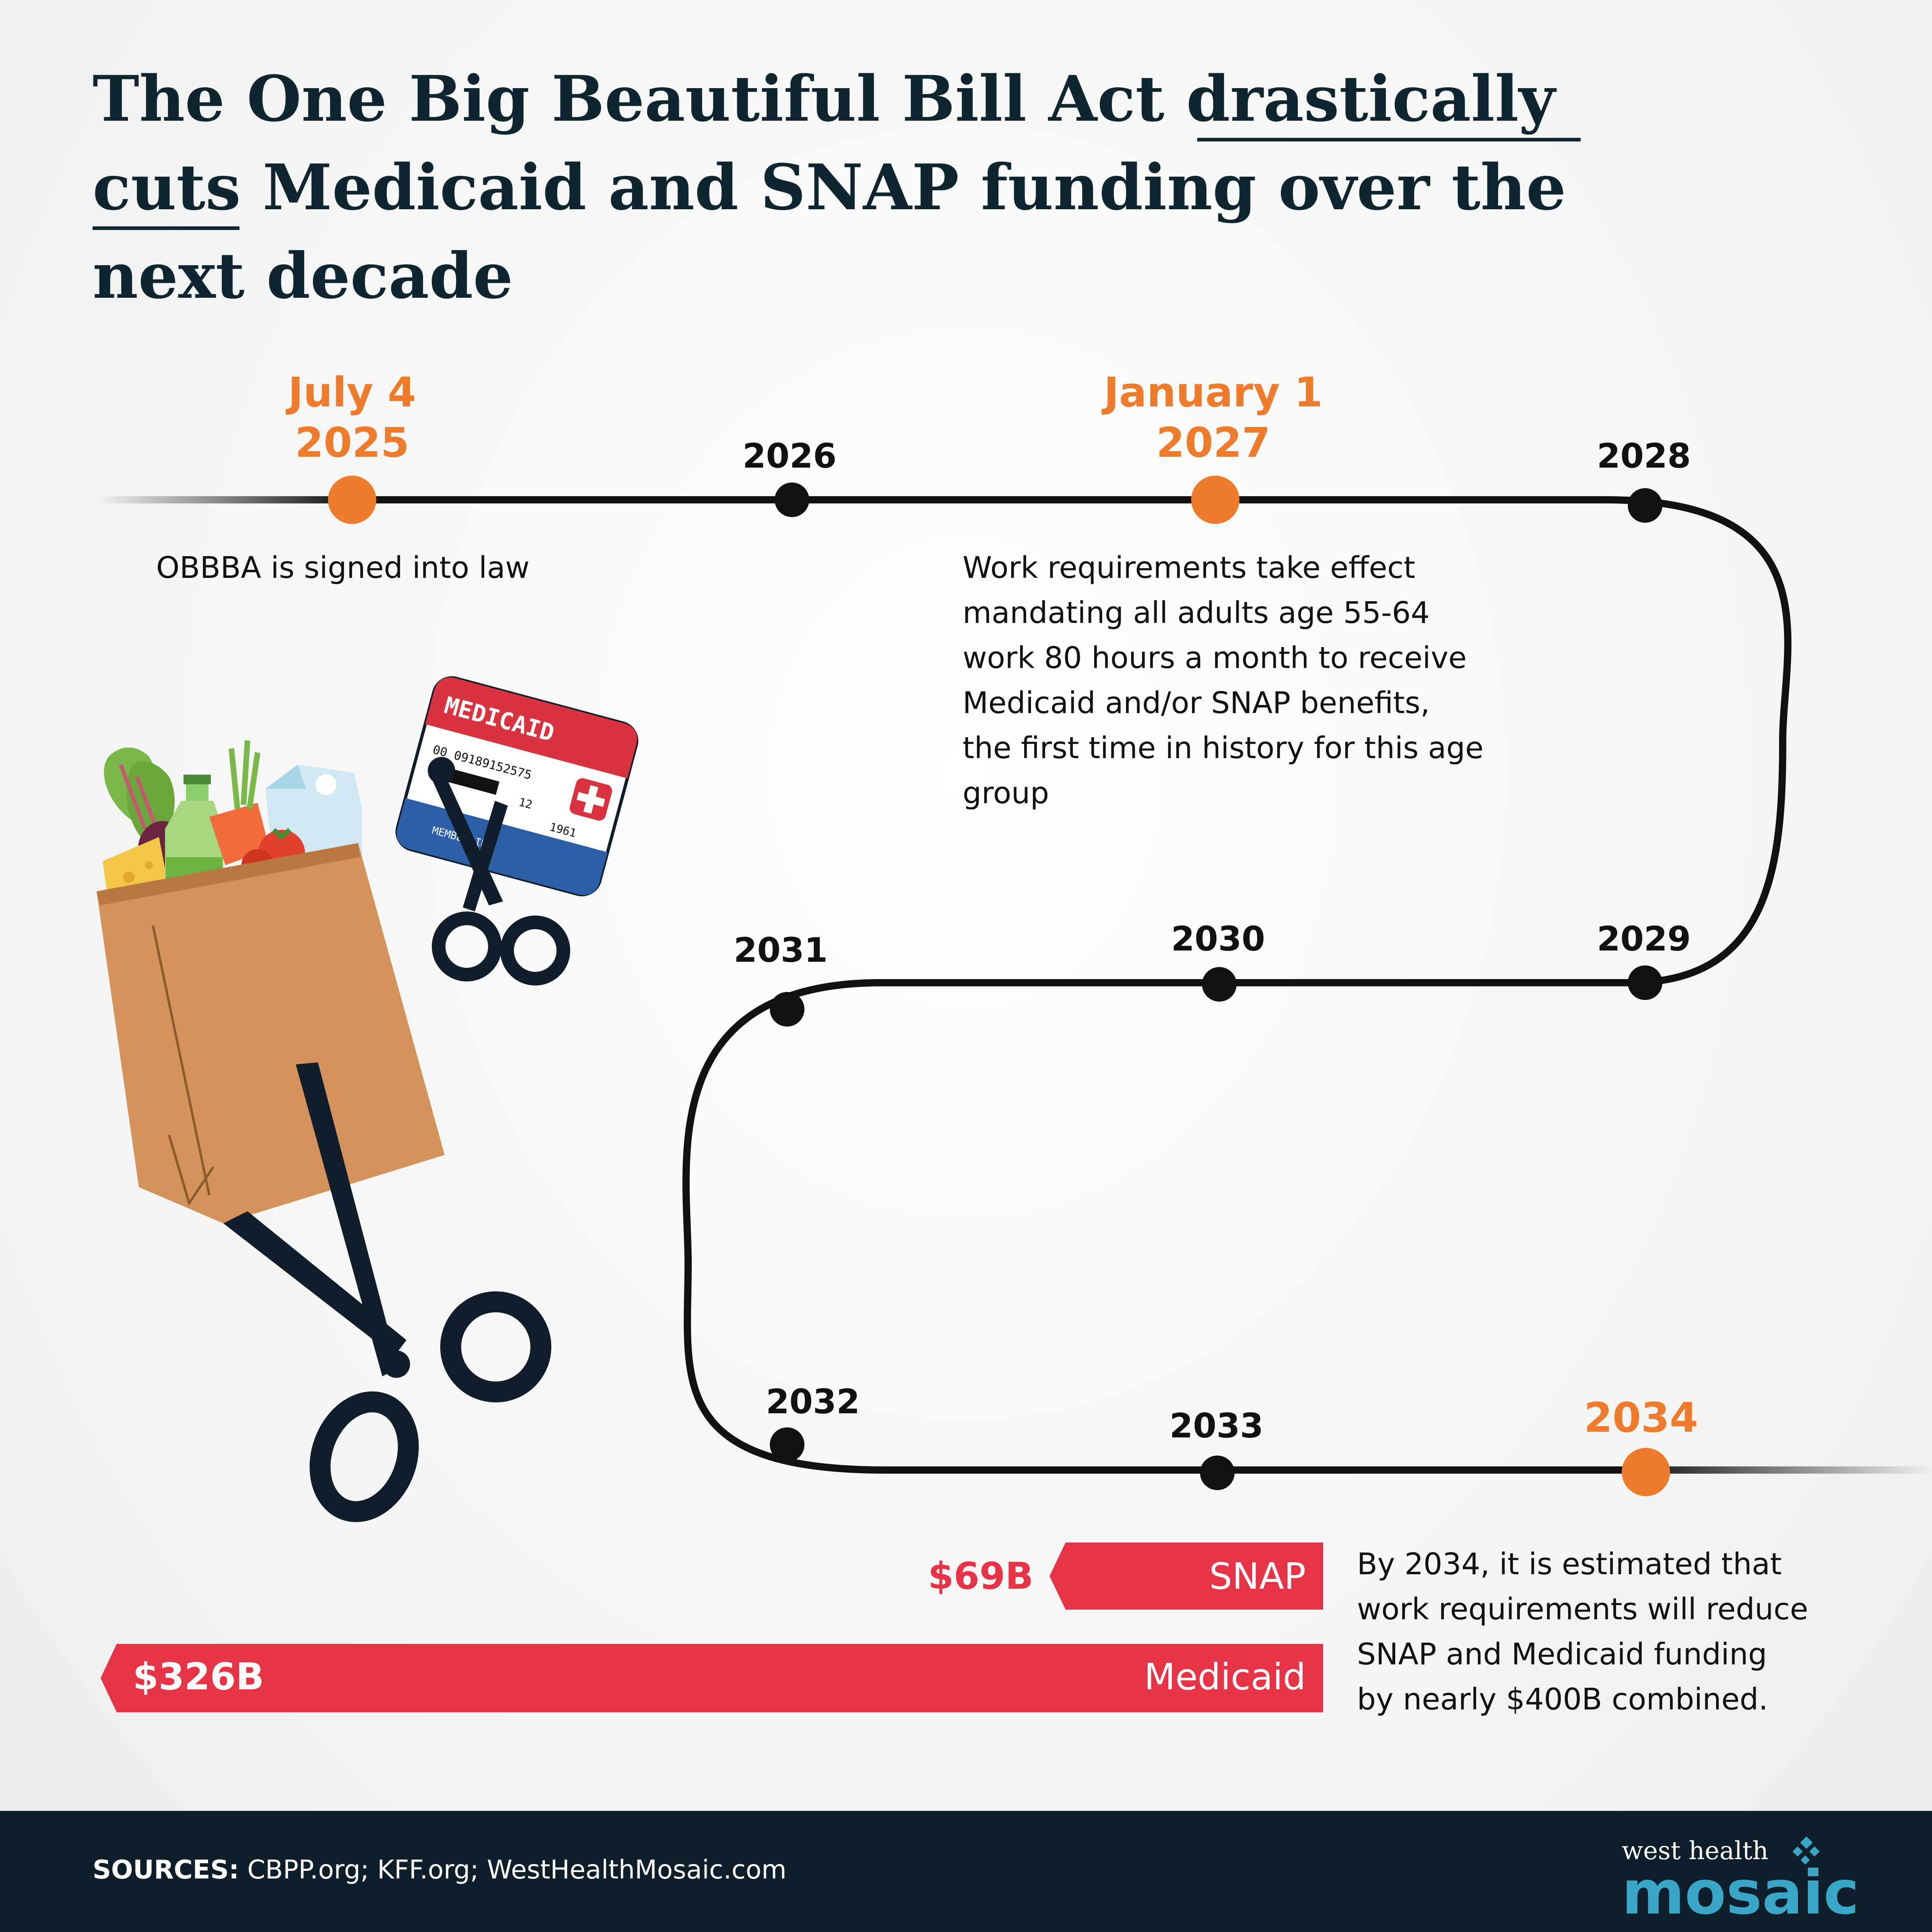  Describe the element at coordinates (1645, 982) in the screenshot. I see `timeline-node-2029` at that location.